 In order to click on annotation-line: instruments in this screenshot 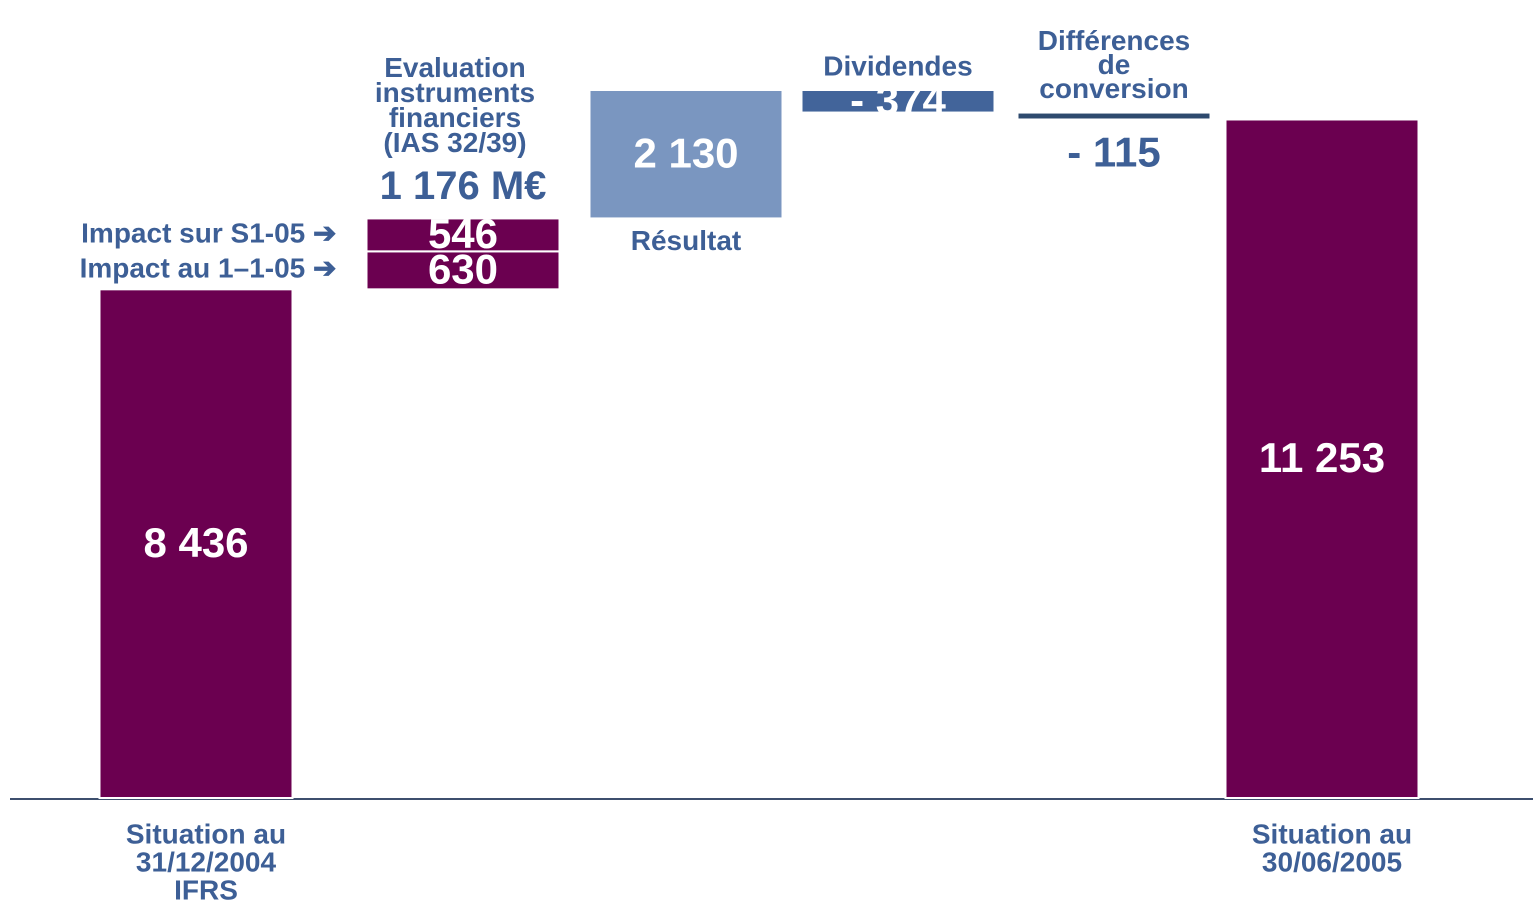, I will do `click(455, 92)`.